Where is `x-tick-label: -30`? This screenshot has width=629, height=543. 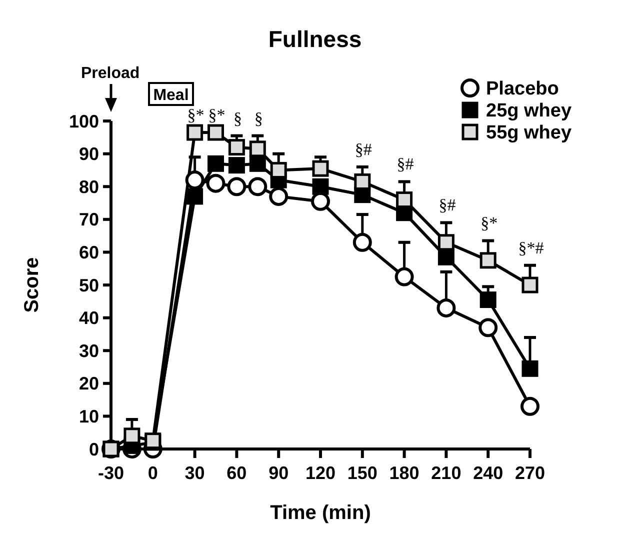 x-tick-label: -30 is located at coordinates (111, 473).